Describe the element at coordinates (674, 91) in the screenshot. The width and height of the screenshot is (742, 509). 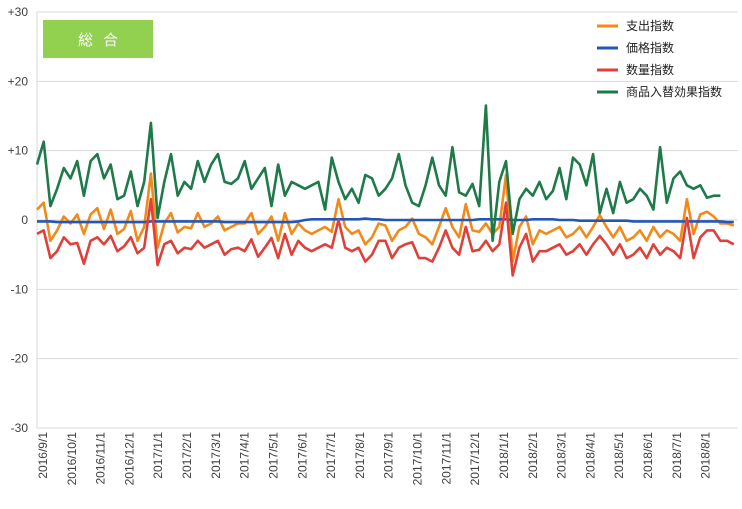
I see `legend-label: 商品入替効果指数` at that location.